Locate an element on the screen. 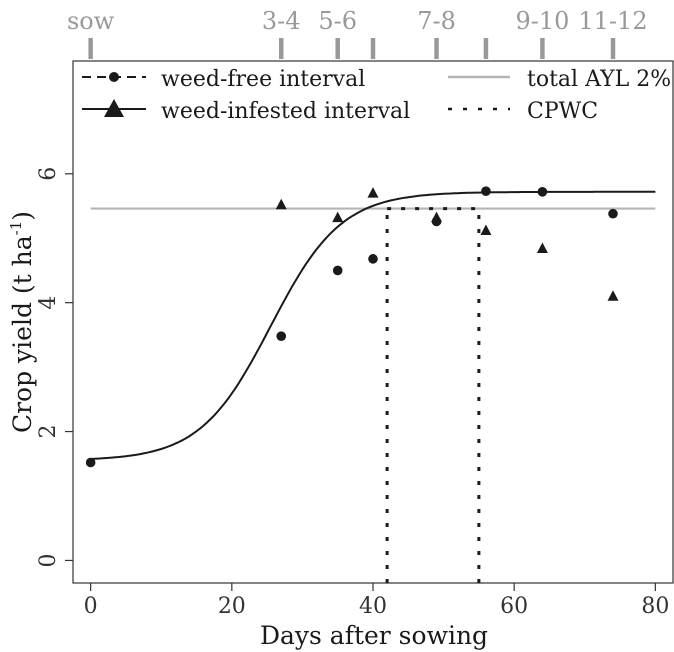  stage-label: 3-4 is located at coordinates (281, 21).